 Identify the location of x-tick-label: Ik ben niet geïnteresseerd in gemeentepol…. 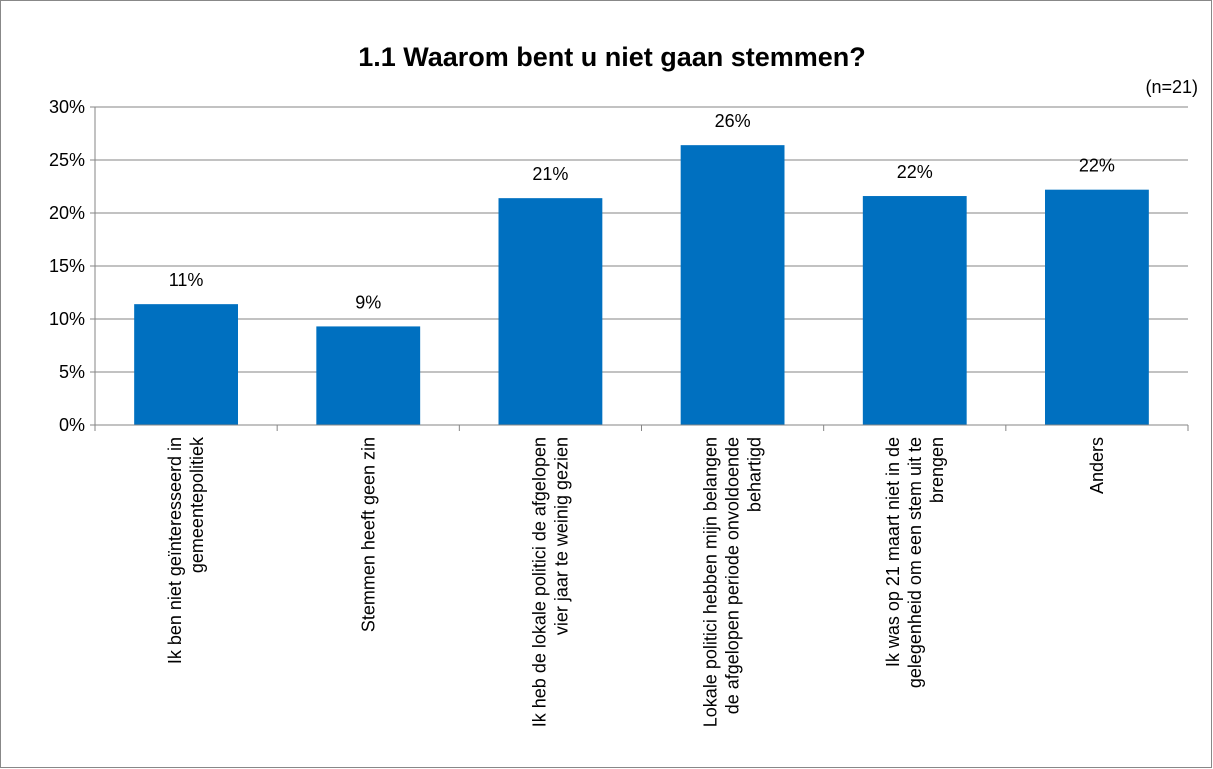
(186, 550).